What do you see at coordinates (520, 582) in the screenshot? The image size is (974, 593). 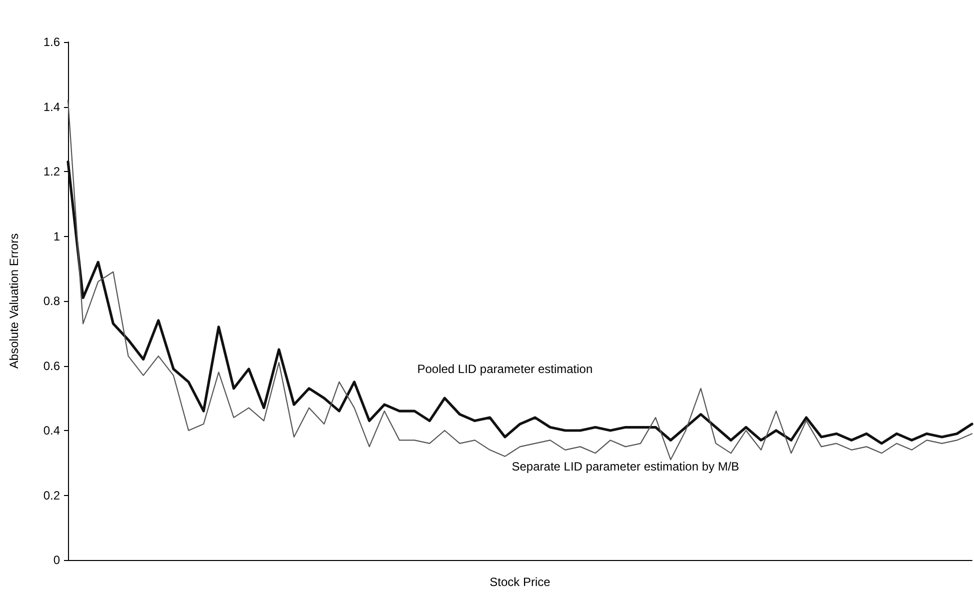 I see `x-axis-title: Stock Price` at bounding box center [520, 582].